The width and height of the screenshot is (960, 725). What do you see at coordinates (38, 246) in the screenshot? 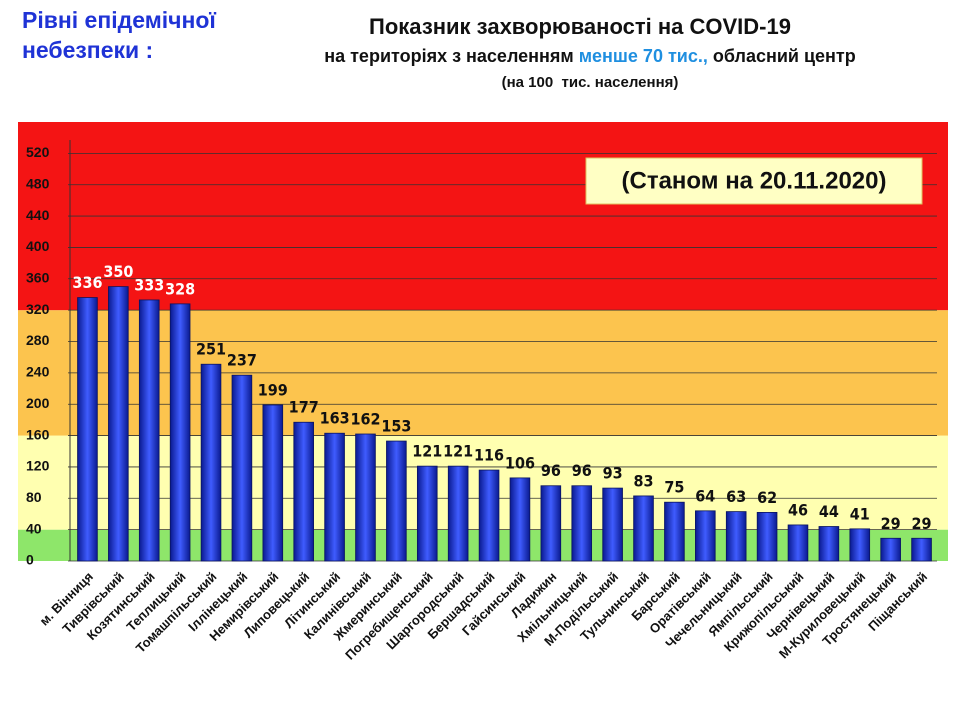
I see `y-tick-label: 400` at bounding box center [38, 246].